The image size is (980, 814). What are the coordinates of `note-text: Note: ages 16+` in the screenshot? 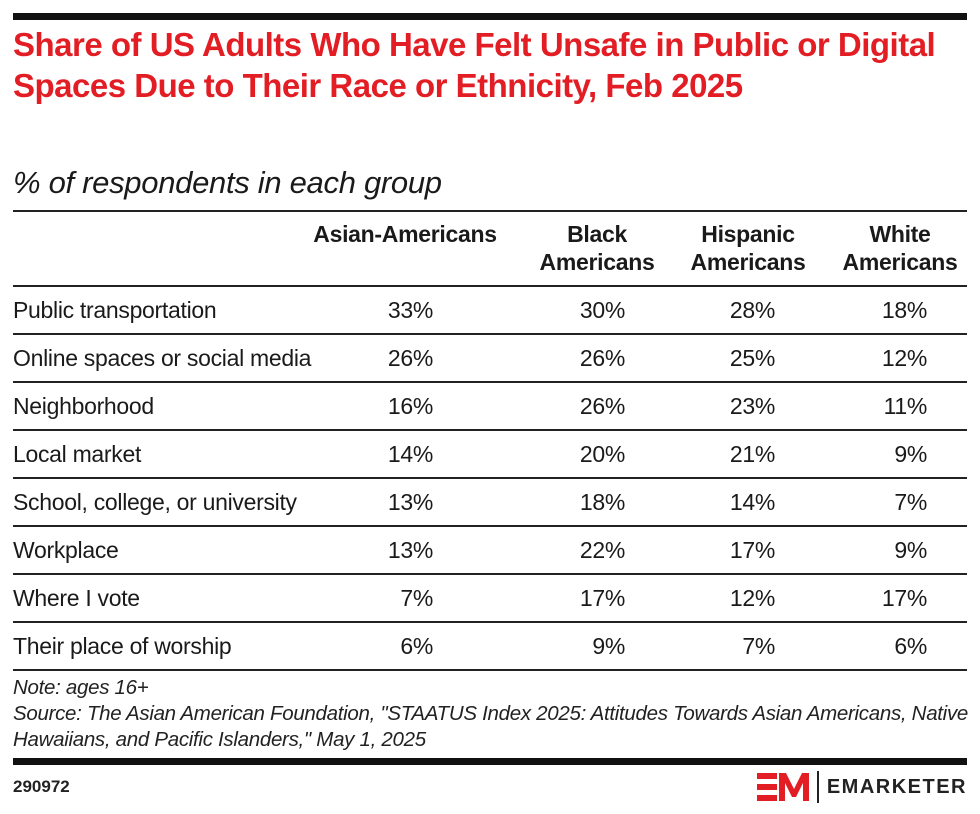 It's located at (81, 687).